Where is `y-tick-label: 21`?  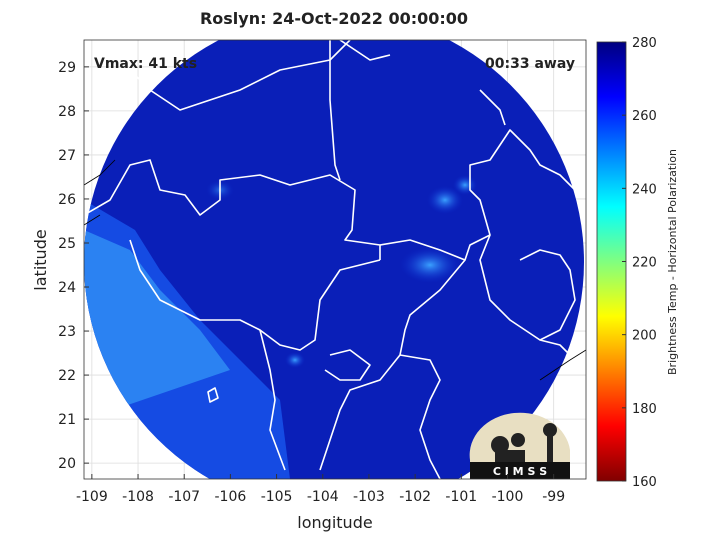
y-tick-label: 21 is located at coordinates (67, 420).